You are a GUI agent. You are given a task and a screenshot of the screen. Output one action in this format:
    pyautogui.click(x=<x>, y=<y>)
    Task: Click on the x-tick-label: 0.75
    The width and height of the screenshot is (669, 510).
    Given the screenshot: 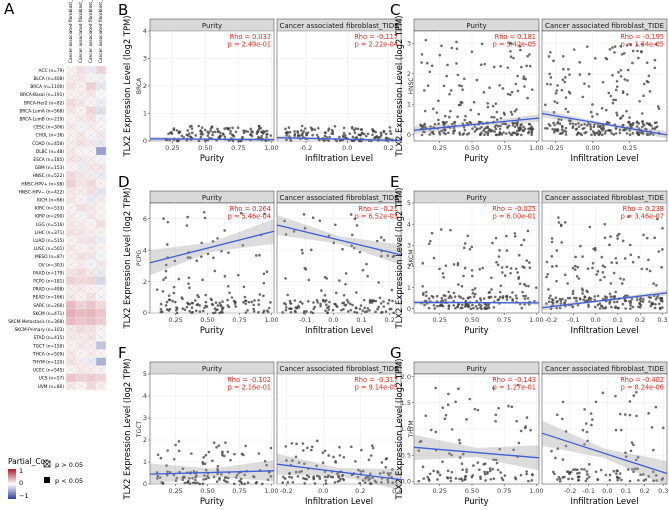 What is the action you would take?
    pyautogui.click(x=238, y=148)
    